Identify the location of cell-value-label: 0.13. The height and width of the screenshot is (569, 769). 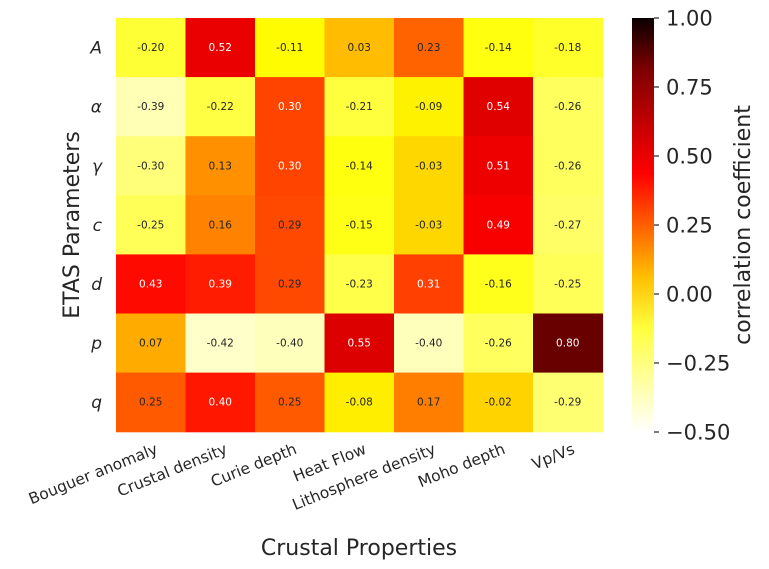
(220, 166).